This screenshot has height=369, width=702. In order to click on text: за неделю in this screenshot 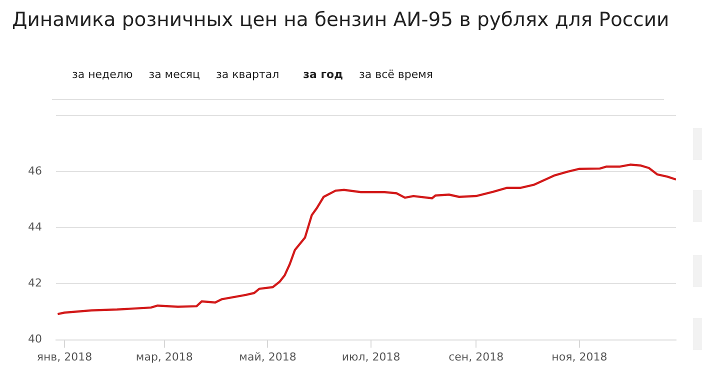, I will do `click(102, 74)`.